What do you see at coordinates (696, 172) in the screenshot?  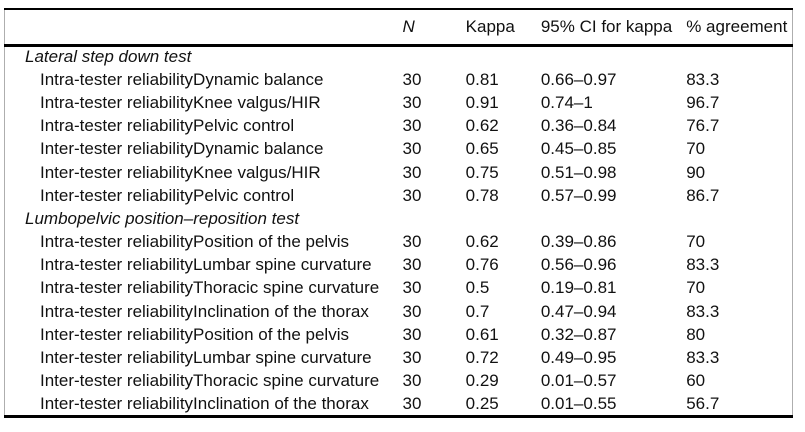 I see `cell-agreement: 90` at bounding box center [696, 172].